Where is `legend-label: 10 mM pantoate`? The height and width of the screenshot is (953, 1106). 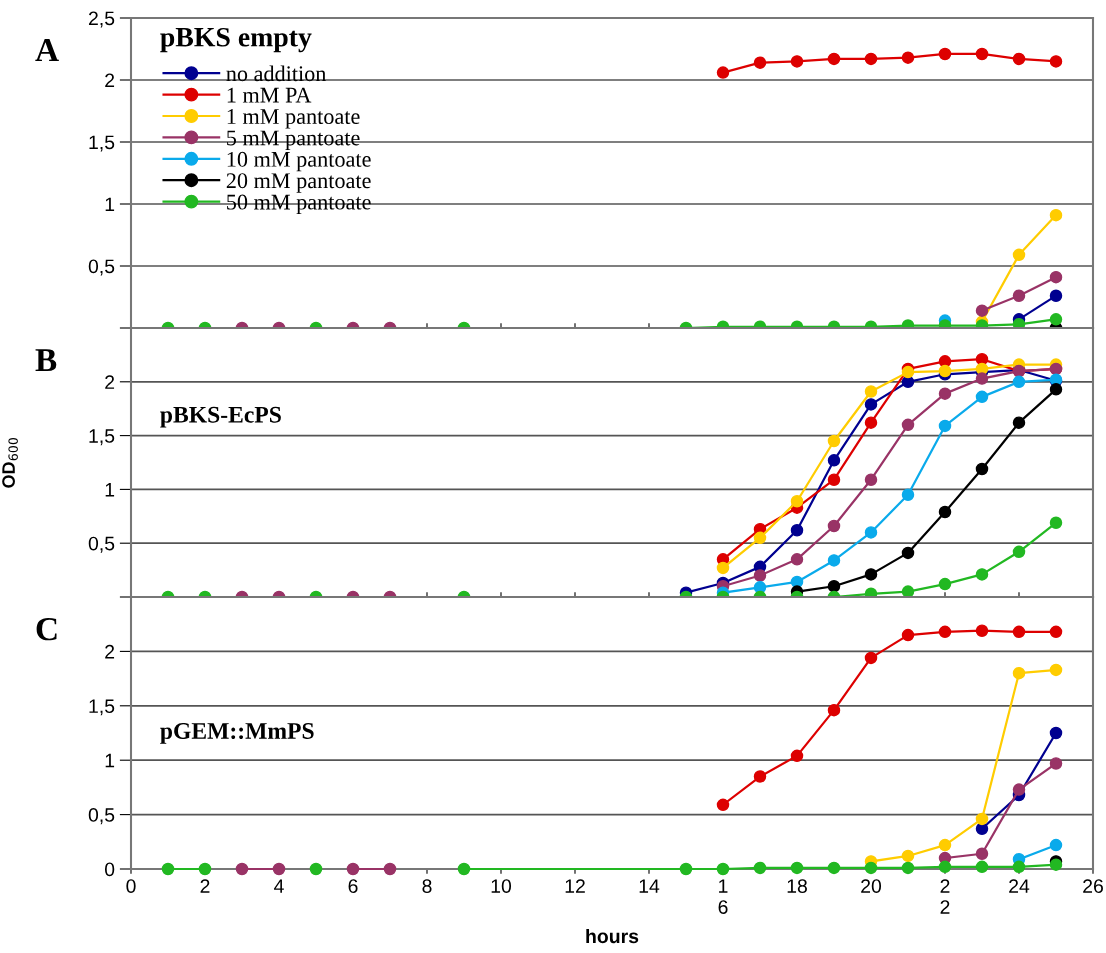 legend-label: 10 mM pantoate is located at coordinates (299, 161).